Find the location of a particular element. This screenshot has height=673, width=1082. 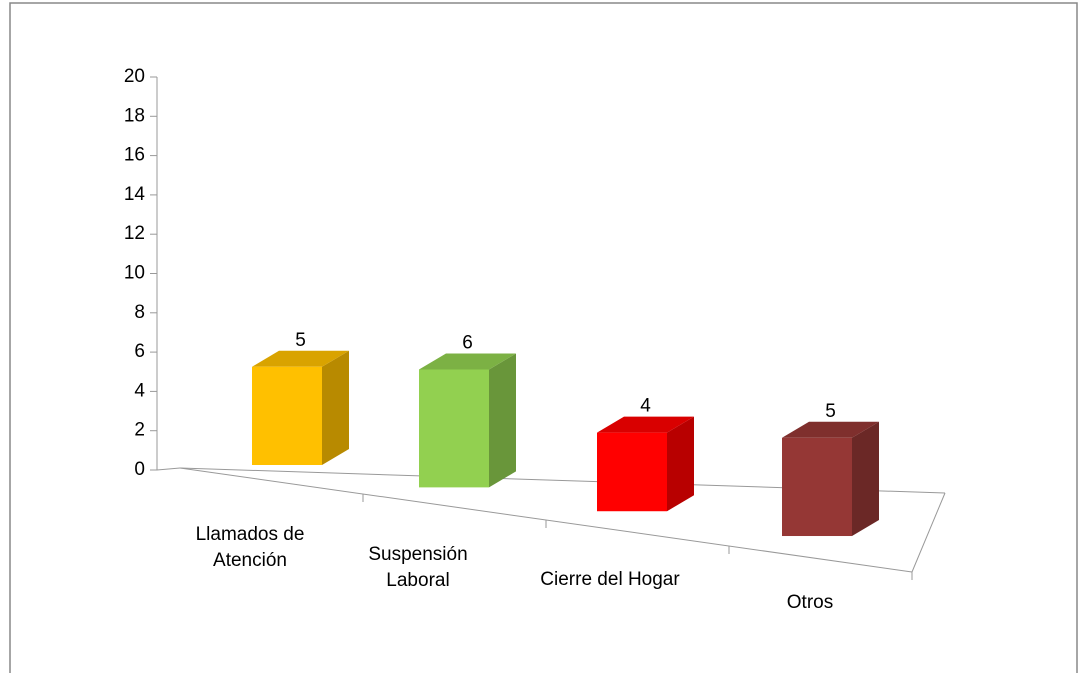

x-tick-label: Cierre del Hogar is located at coordinates (610, 579).